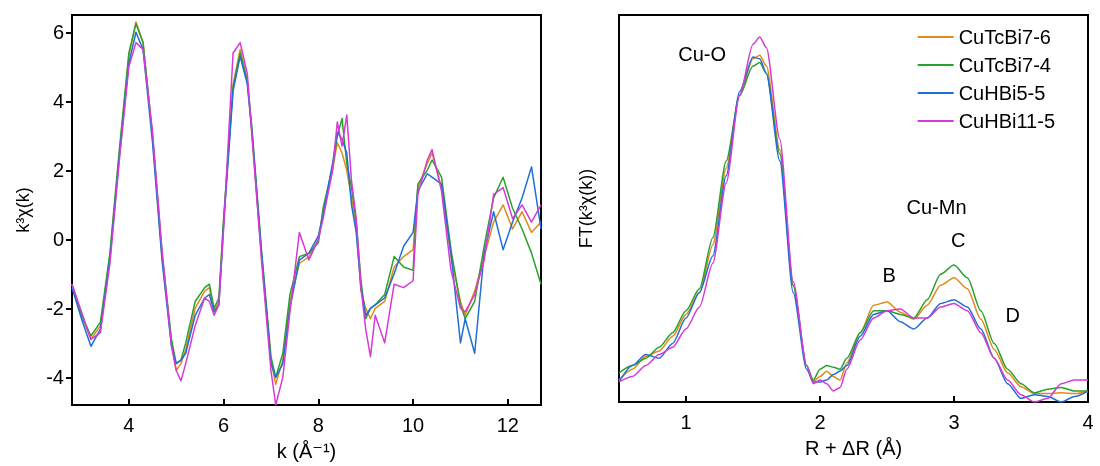 This screenshot has width=1100, height=466. What do you see at coordinates (586, 208) in the screenshot?
I see `y-axis-title: FT(k³χ(k))` at bounding box center [586, 208].